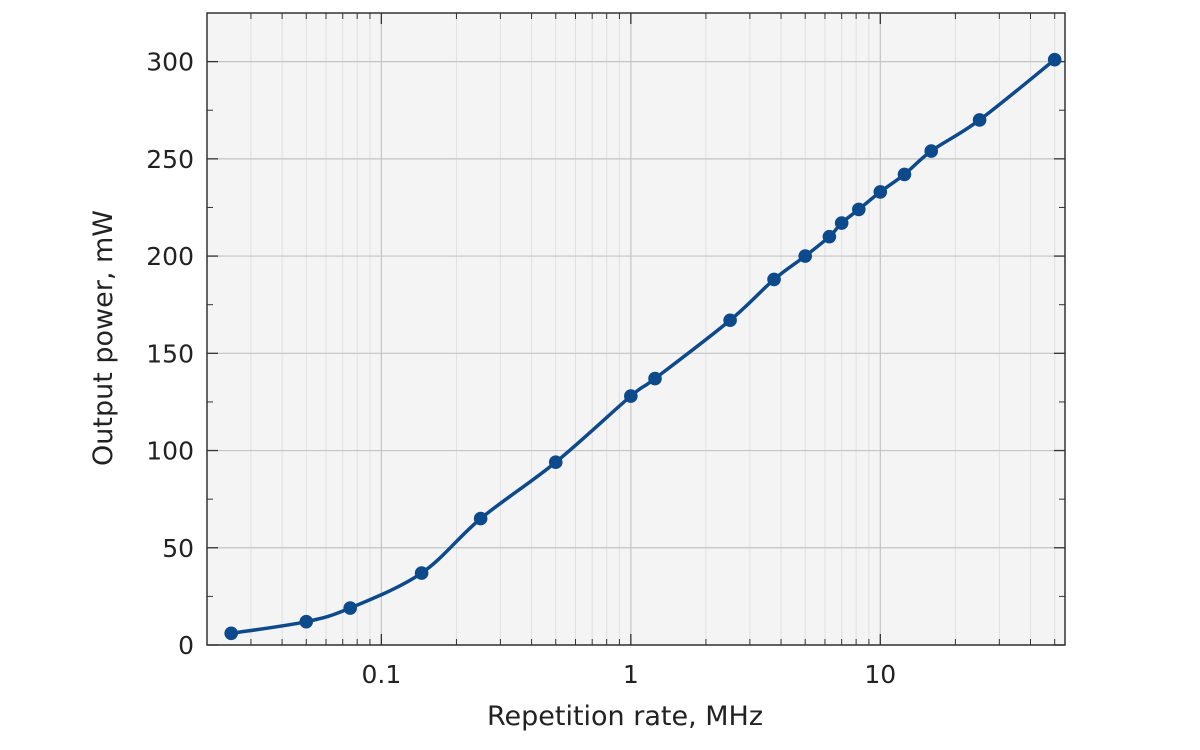 The width and height of the screenshot is (1200, 750). What do you see at coordinates (103, 338) in the screenshot?
I see `y-axis-label: Output power, mW` at bounding box center [103, 338].